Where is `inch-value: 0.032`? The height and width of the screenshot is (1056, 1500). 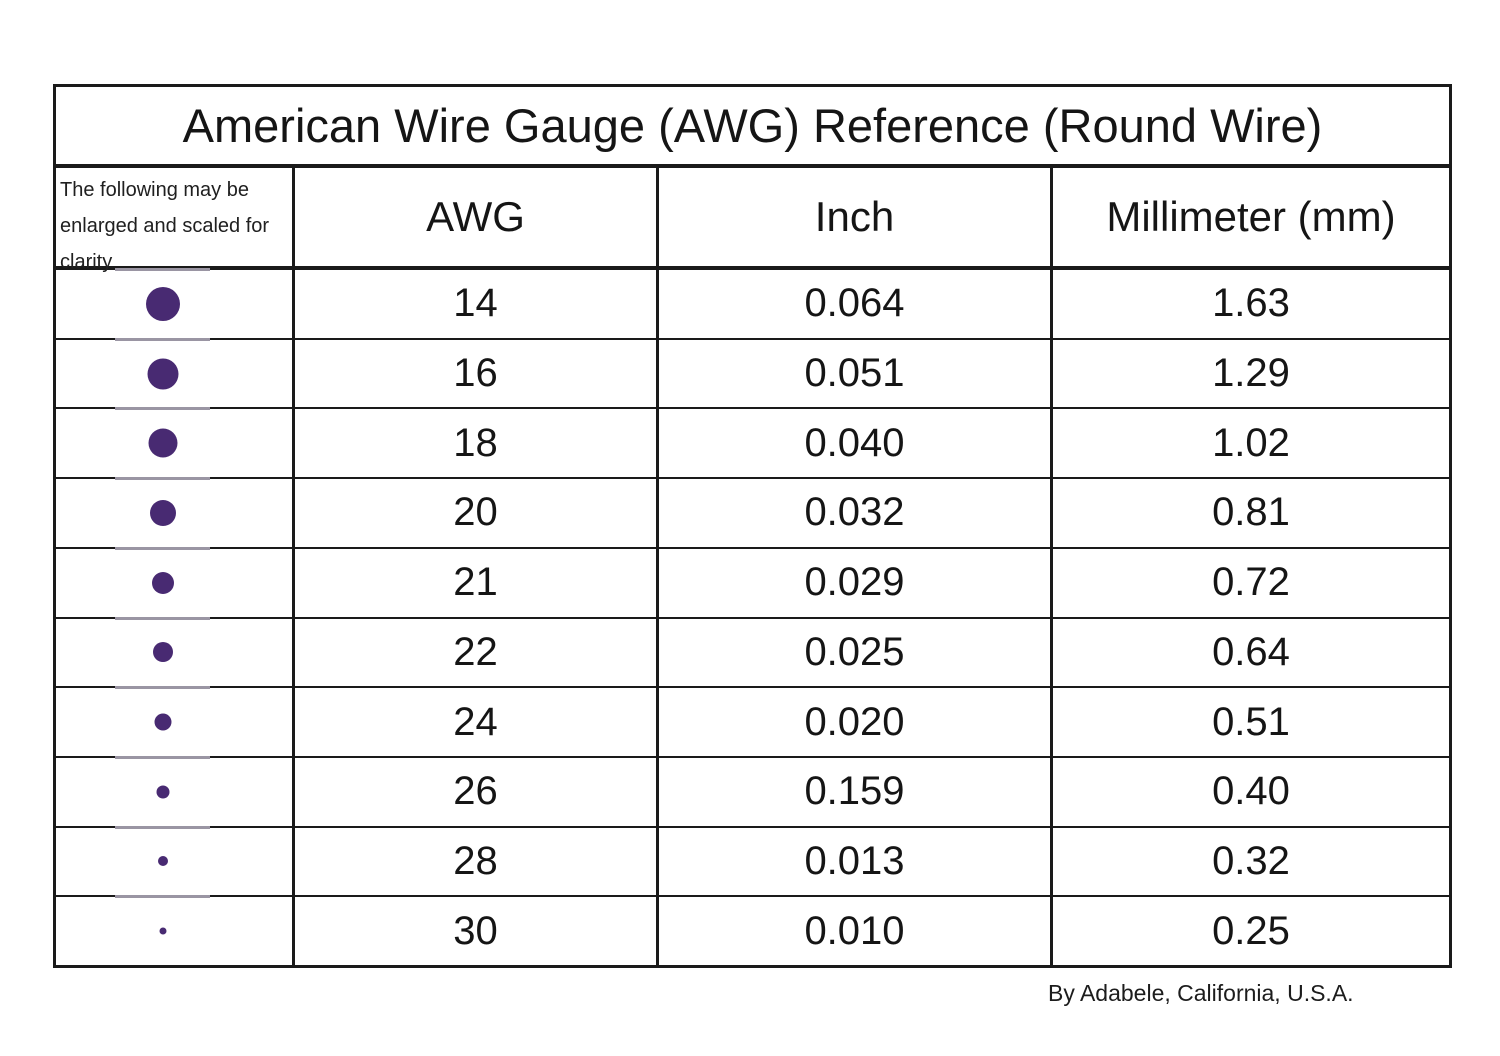
inch-value: 0.032 is located at coordinates (854, 512).